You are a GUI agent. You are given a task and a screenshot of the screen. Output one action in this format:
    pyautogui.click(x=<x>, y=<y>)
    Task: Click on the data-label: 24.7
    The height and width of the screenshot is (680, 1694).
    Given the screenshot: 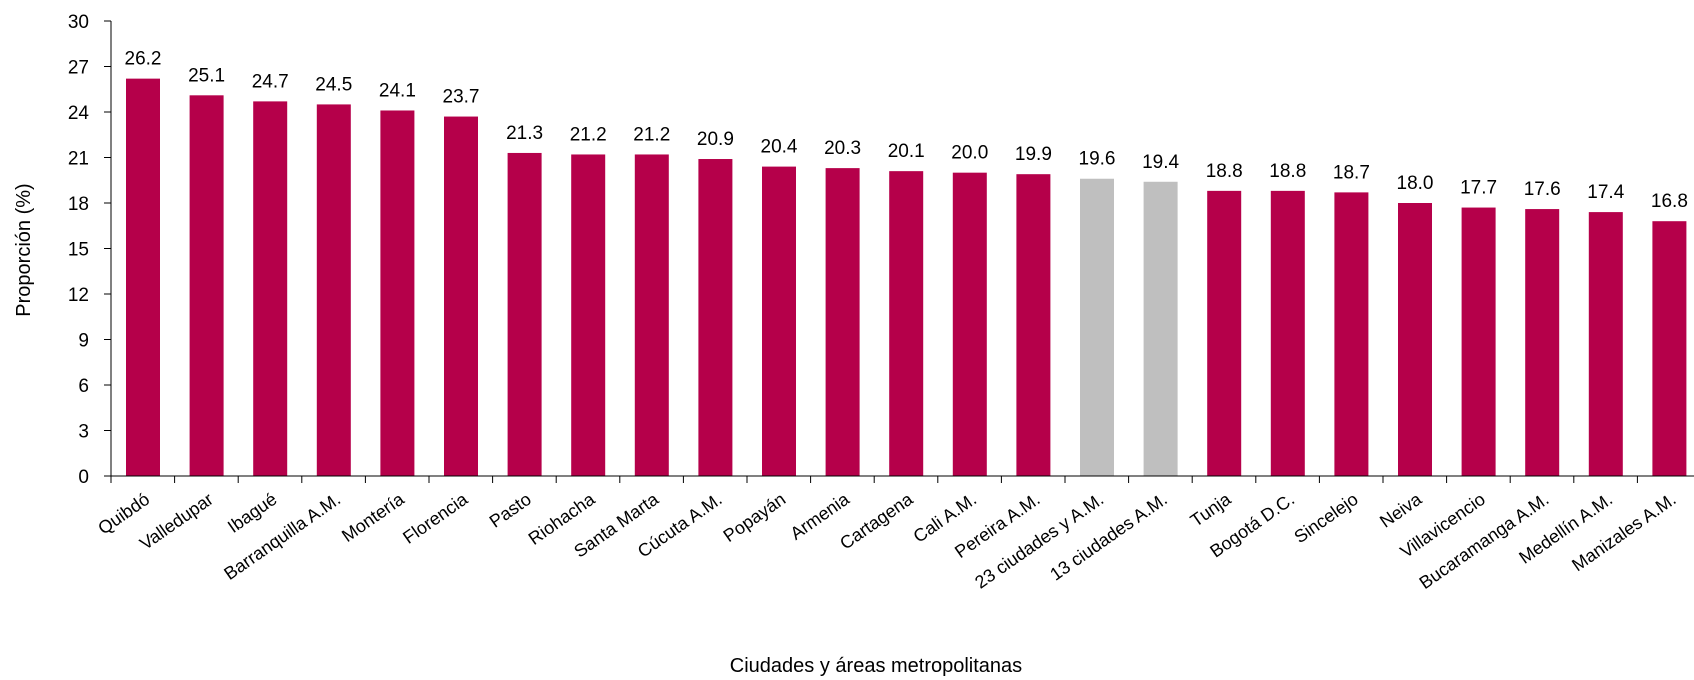 What is the action you would take?
    pyautogui.click(x=270, y=81)
    